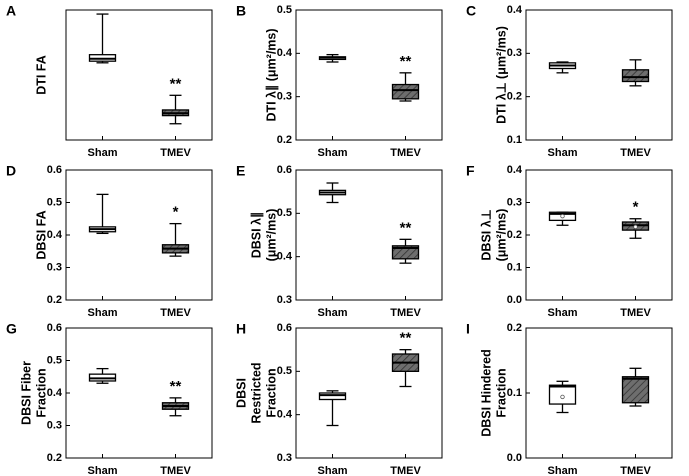  I want to click on y-axis-label: DTI FA, so click(41, 75).